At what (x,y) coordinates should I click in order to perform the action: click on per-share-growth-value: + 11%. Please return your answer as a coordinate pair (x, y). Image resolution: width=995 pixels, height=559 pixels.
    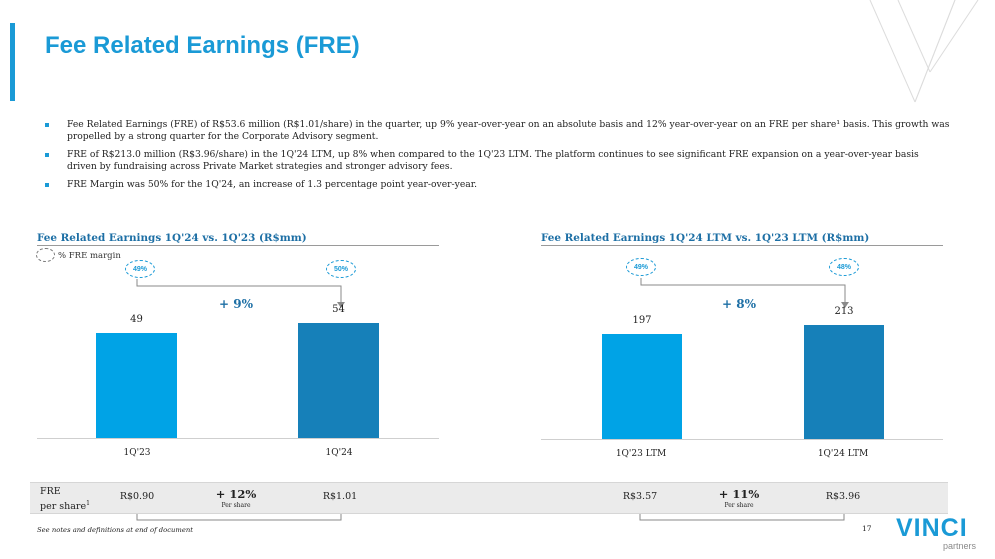
    Looking at the image, I should click on (739, 494).